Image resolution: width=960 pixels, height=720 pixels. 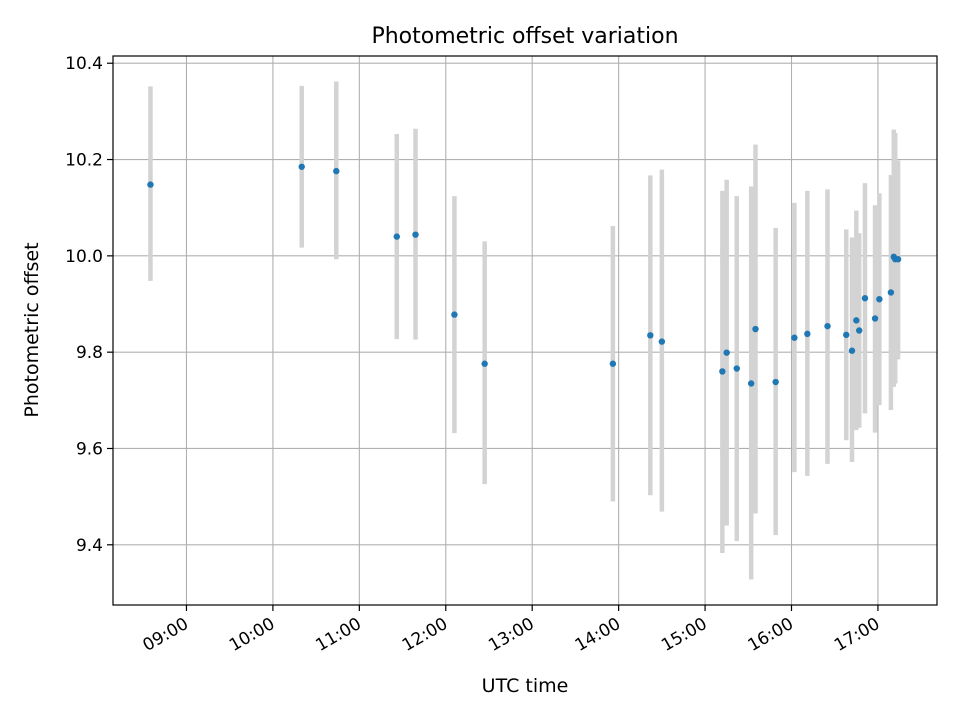 I want to click on x-tick-label: 10:00, so click(x=252, y=635).